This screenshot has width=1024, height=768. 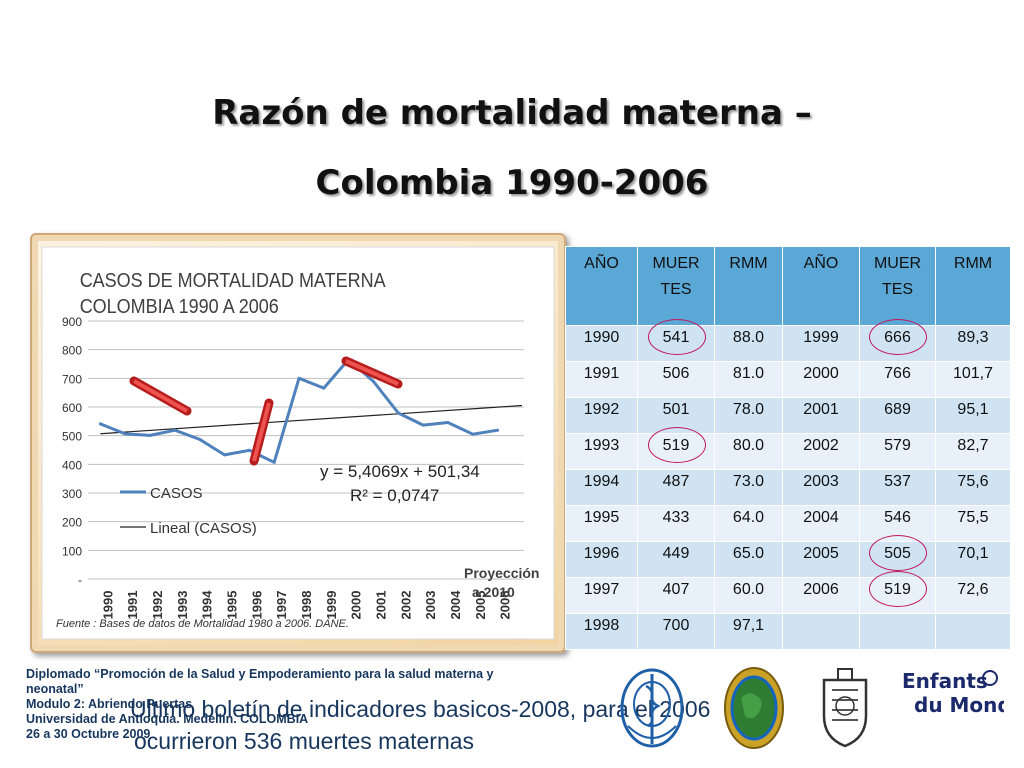 I want to click on table-cell: 1999, so click(x=821, y=343).